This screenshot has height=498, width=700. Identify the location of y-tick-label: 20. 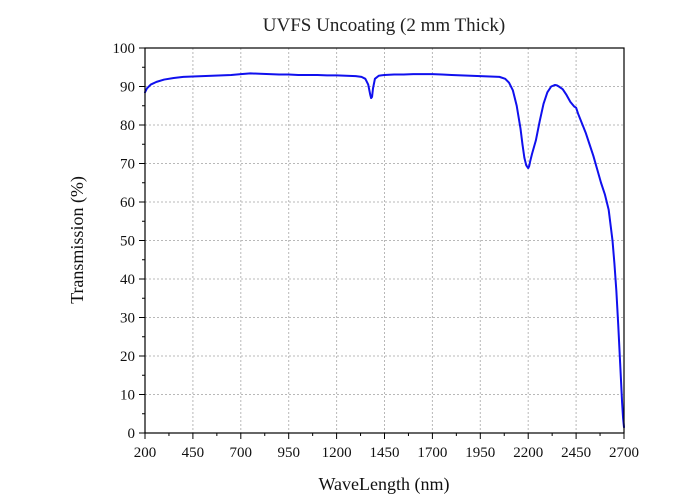
(127, 357).